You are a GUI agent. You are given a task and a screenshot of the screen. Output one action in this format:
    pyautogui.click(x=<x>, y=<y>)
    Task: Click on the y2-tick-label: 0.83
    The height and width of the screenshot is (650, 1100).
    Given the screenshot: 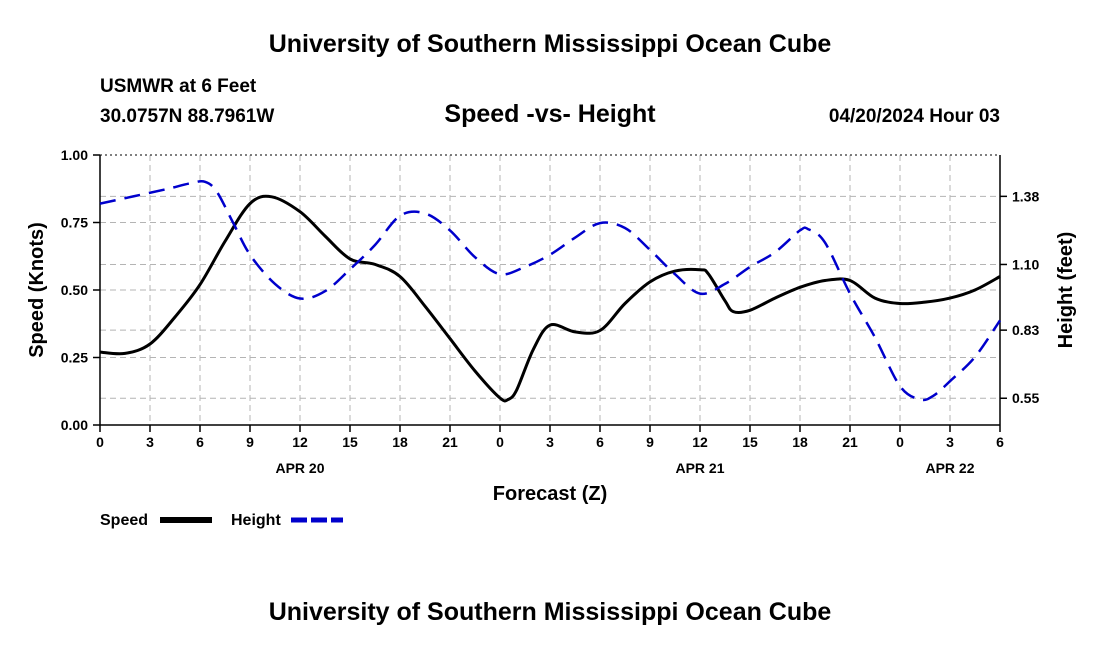 What is the action you would take?
    pyautogui.click(x=1025, y=330)
    